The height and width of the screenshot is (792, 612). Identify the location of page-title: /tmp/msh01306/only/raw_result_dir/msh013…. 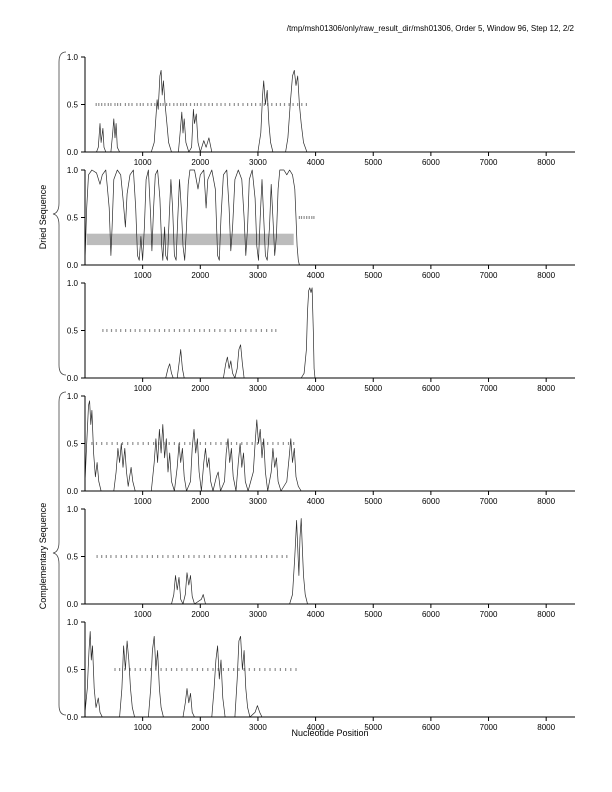
(430, 28).